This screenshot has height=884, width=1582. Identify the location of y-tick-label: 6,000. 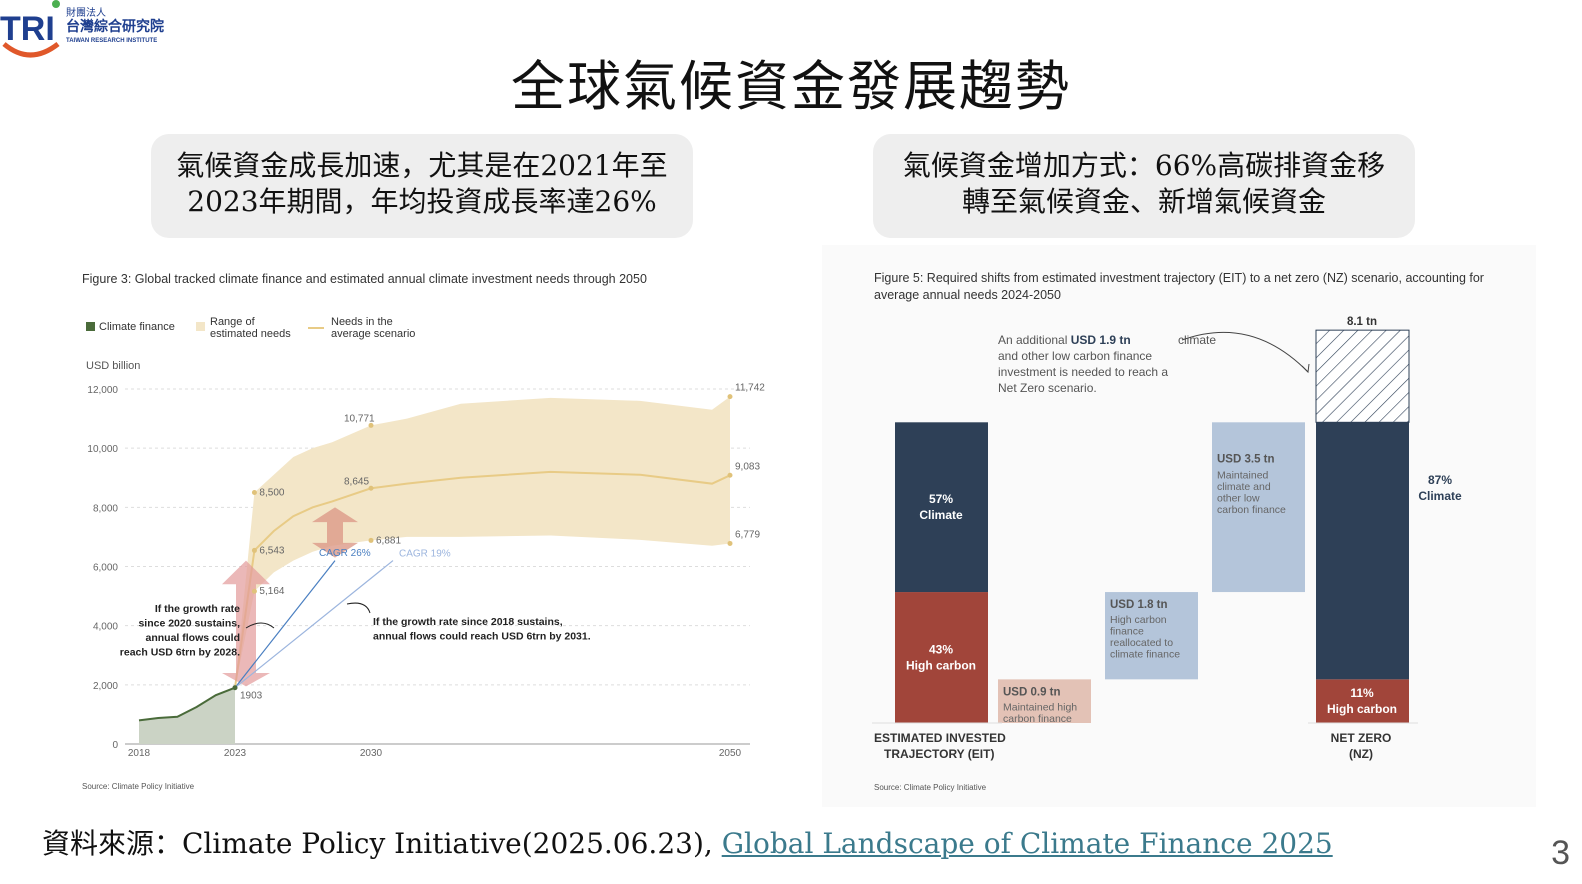
(105, 568).